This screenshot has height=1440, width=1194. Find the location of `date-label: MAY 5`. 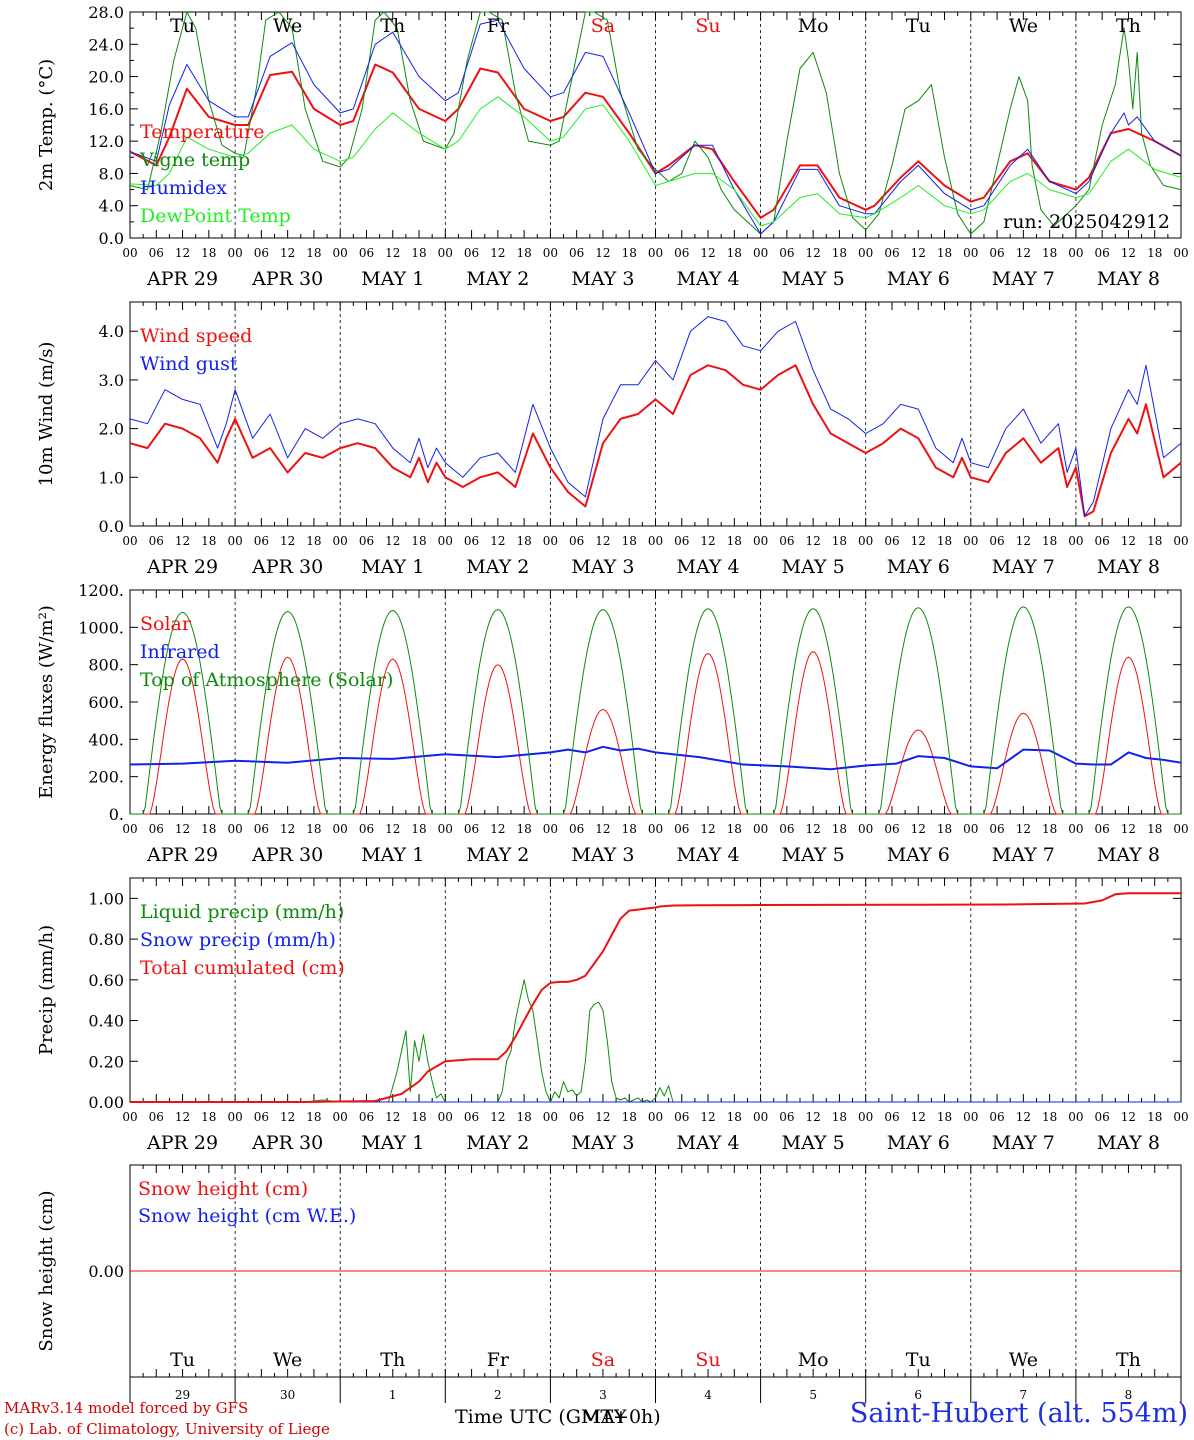

date-label: MAY 5 is located at coordinates (813, 279).